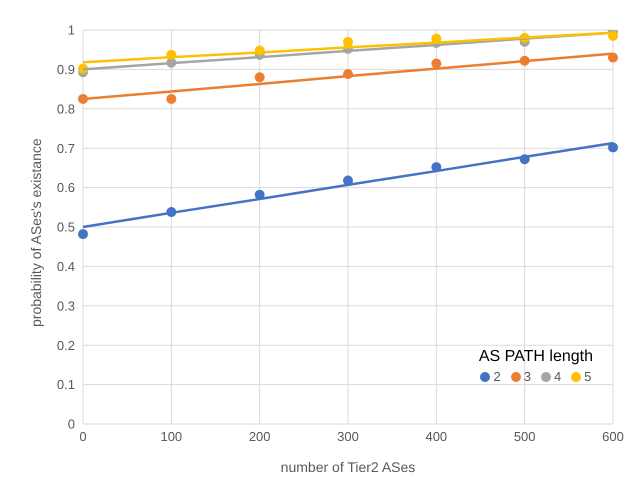  Describe the element at coordinates (65, 108) in the screenshot. I see `y-tick-label: 0.8` at that location.